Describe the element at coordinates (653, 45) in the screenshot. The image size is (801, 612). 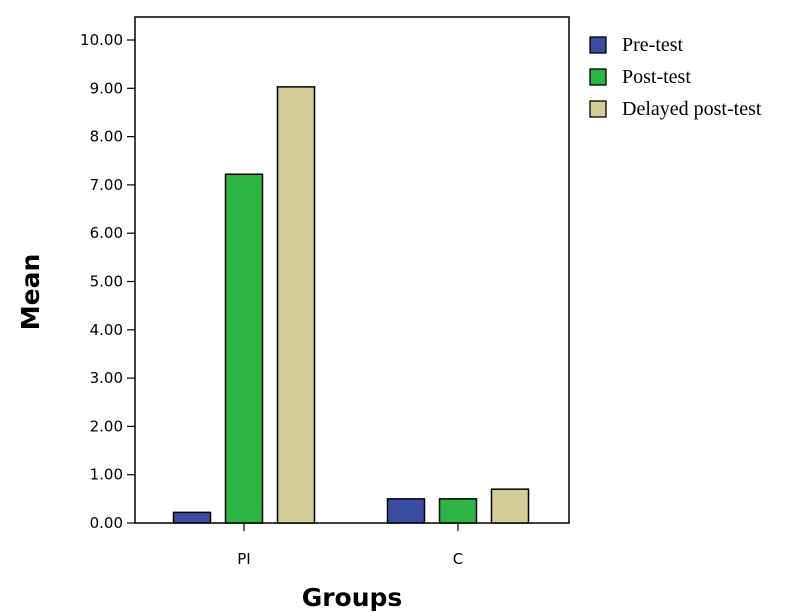
I see `legend-label: Pre-test` at that location.